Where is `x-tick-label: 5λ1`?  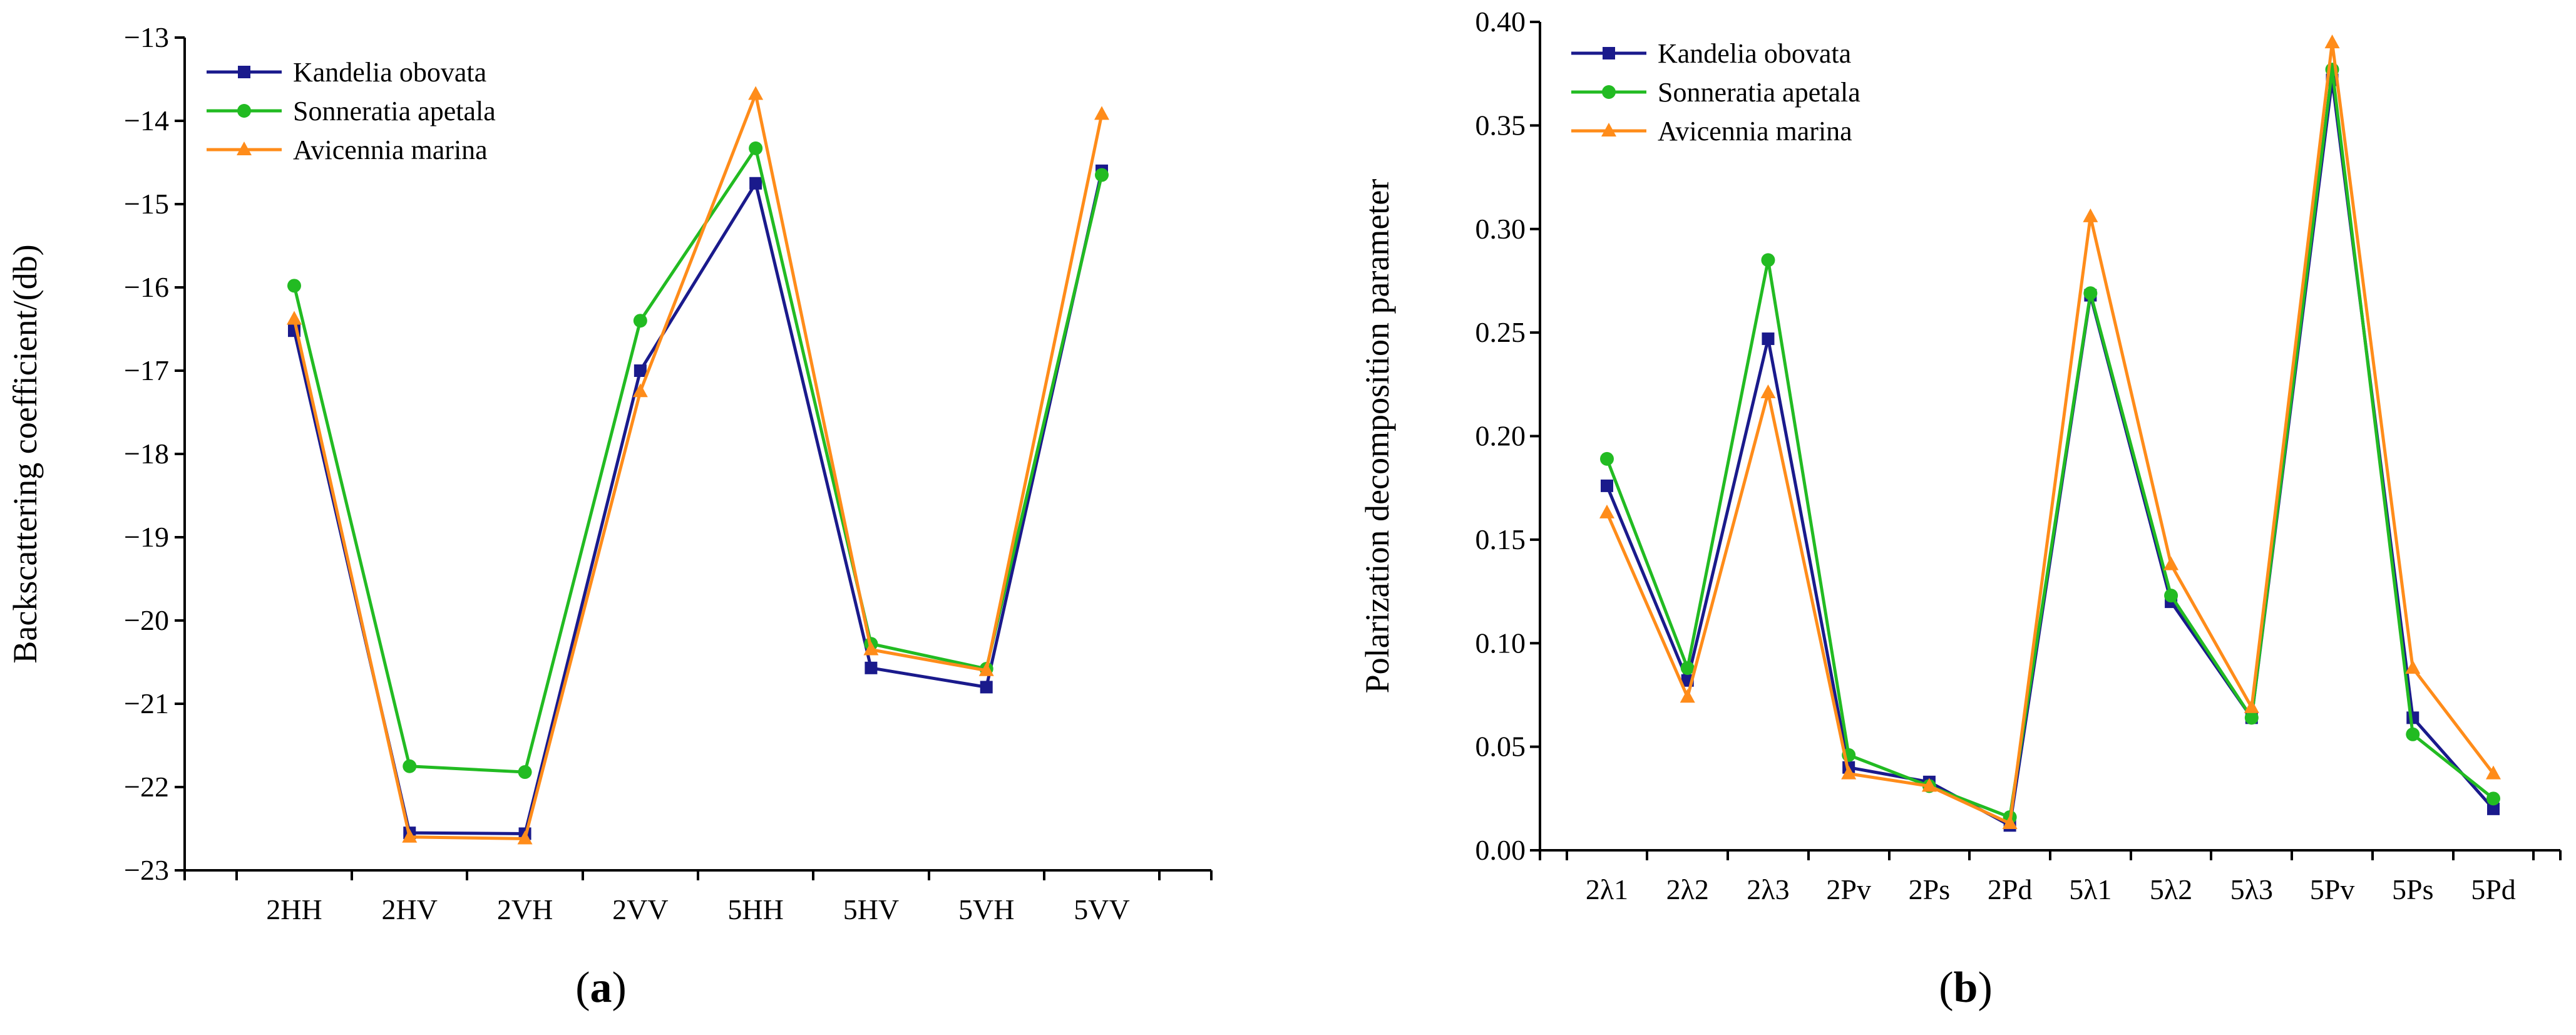
x-tick-label: 5λ1 is located at coordinates (2090, 889).